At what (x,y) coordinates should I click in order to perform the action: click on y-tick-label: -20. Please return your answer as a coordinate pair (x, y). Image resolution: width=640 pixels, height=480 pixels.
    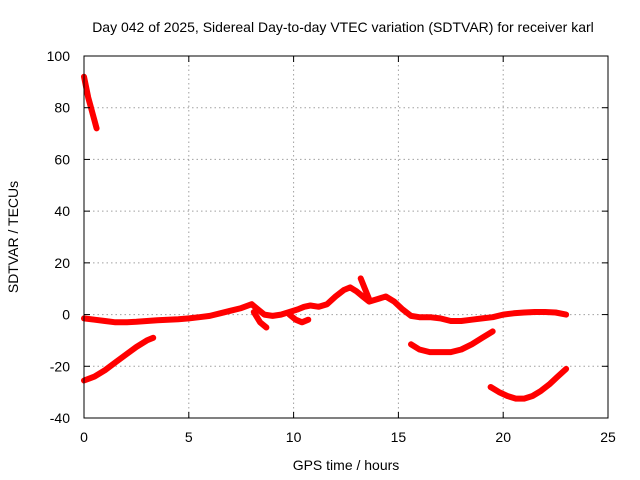
    Looking at the image, I should click on (60, 366).